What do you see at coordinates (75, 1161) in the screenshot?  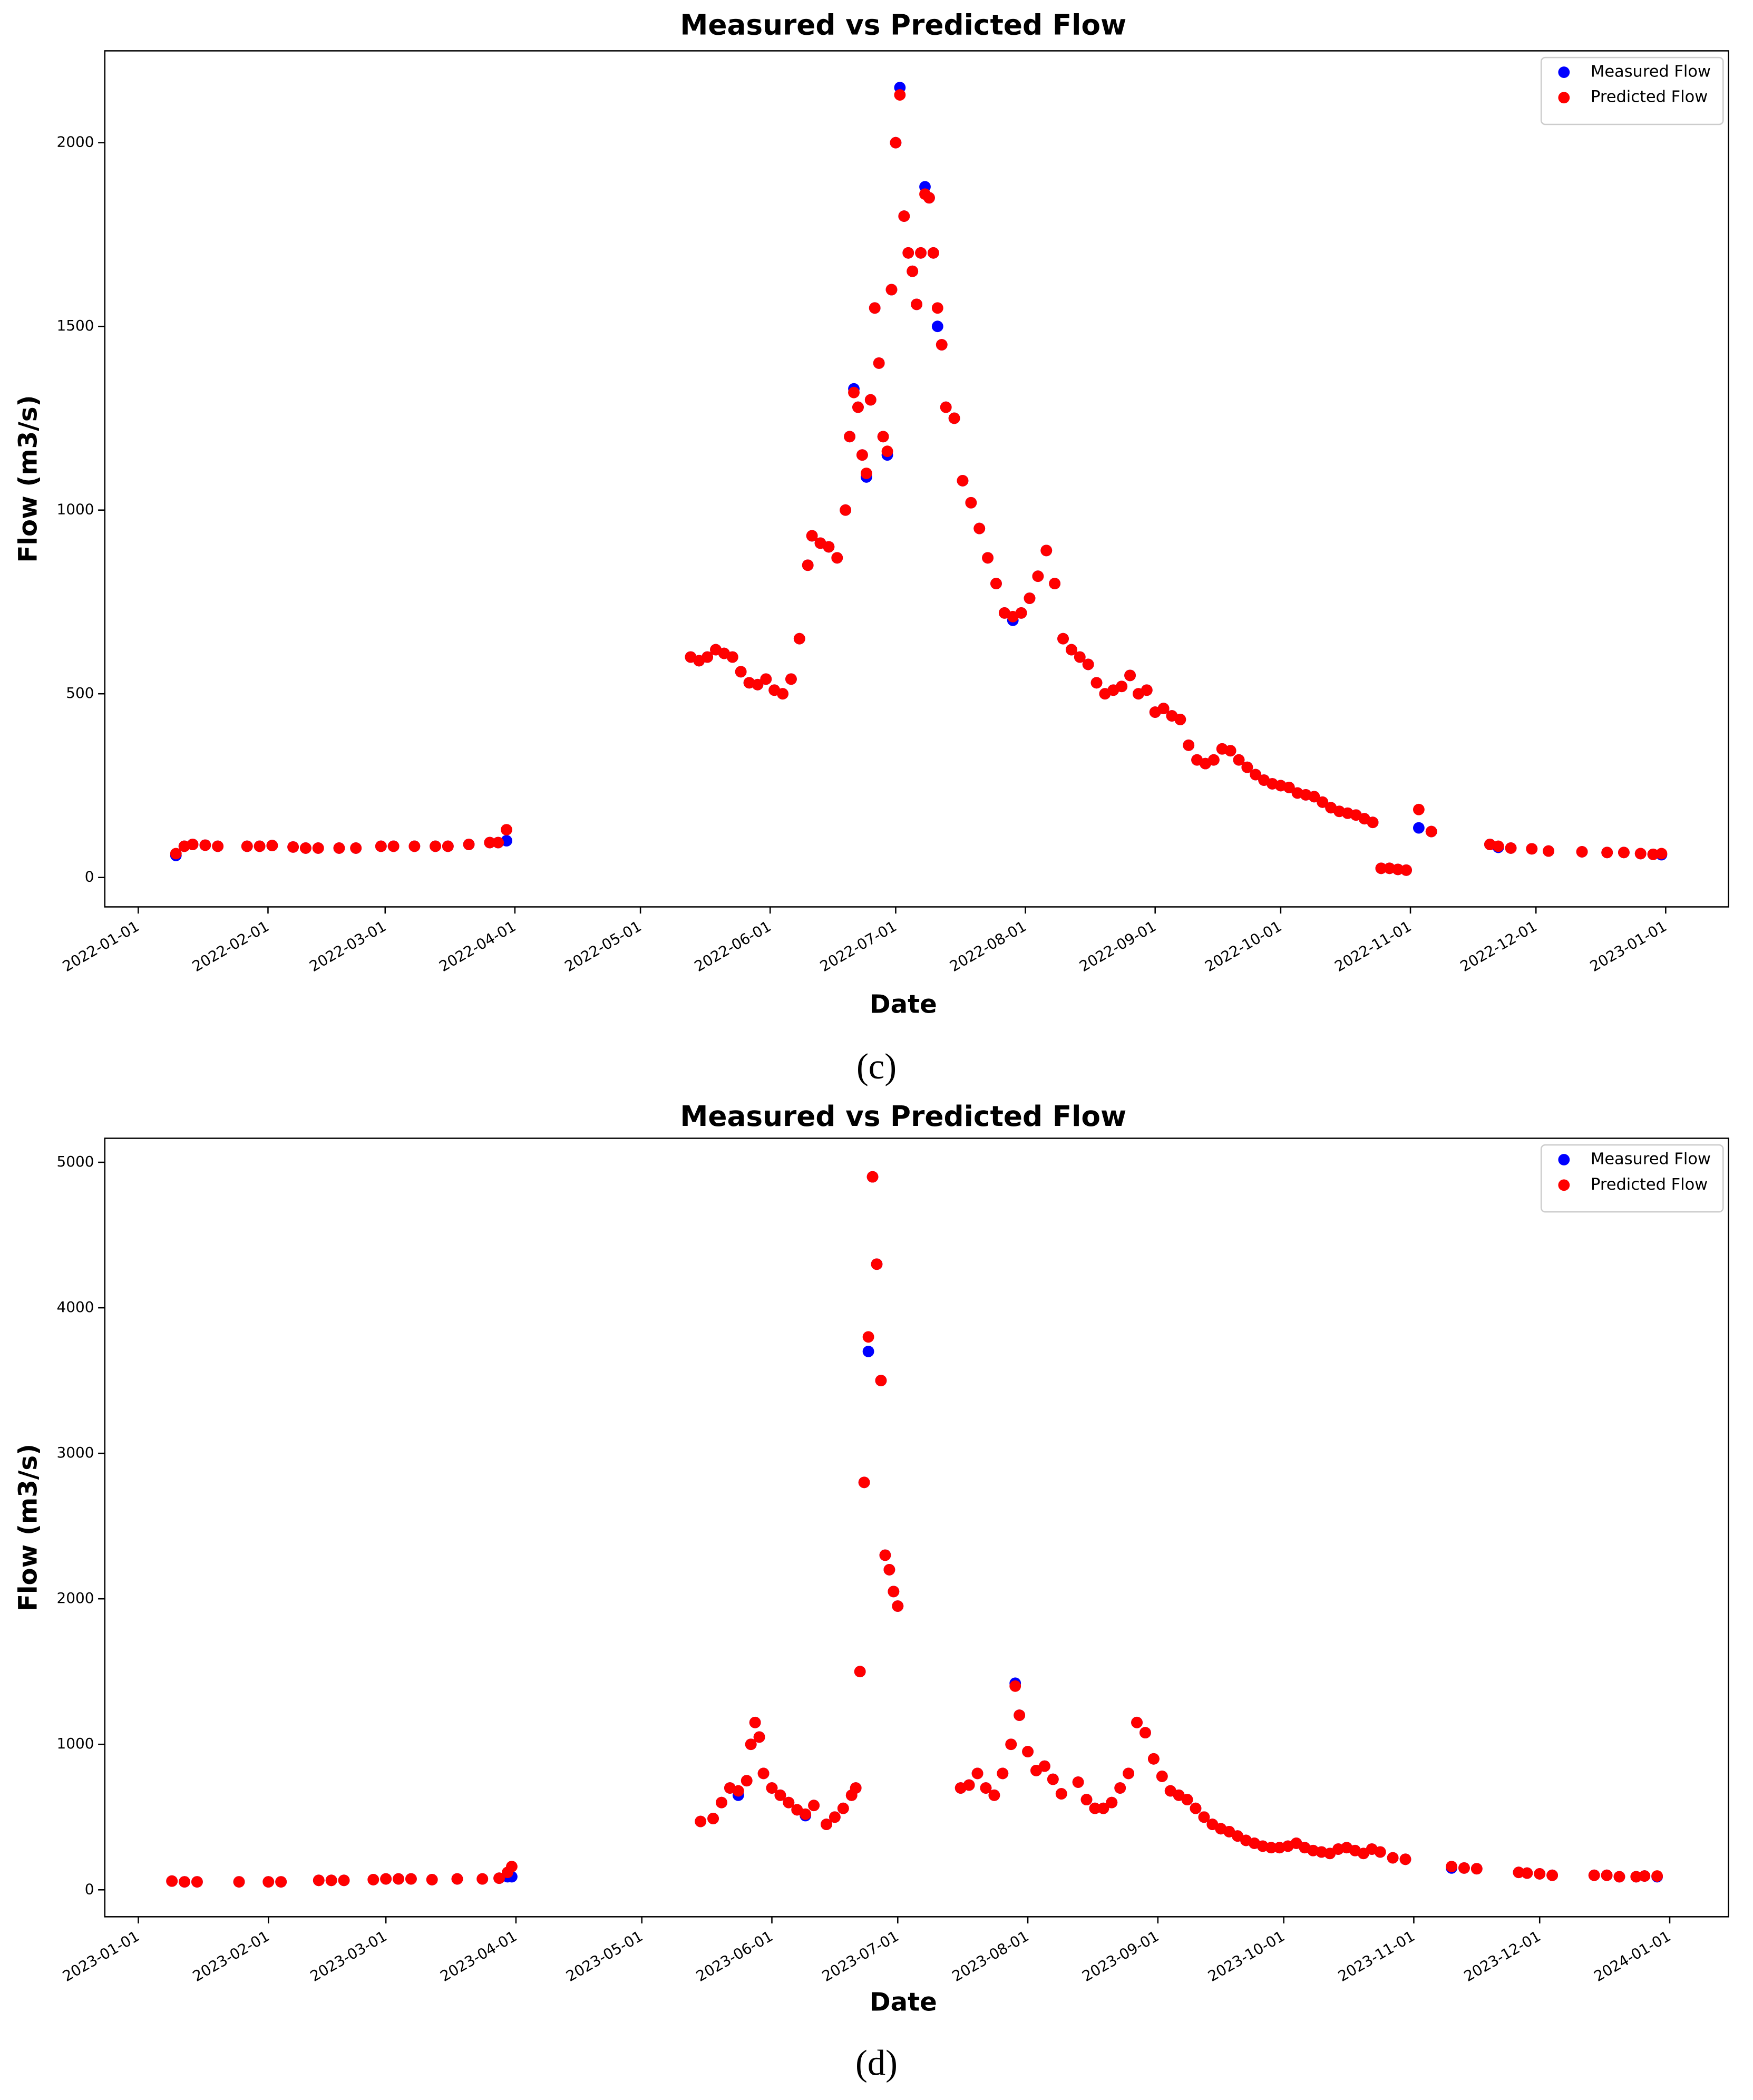 I see `y-tick-label: 5000` at bounding box center [75, 1161].